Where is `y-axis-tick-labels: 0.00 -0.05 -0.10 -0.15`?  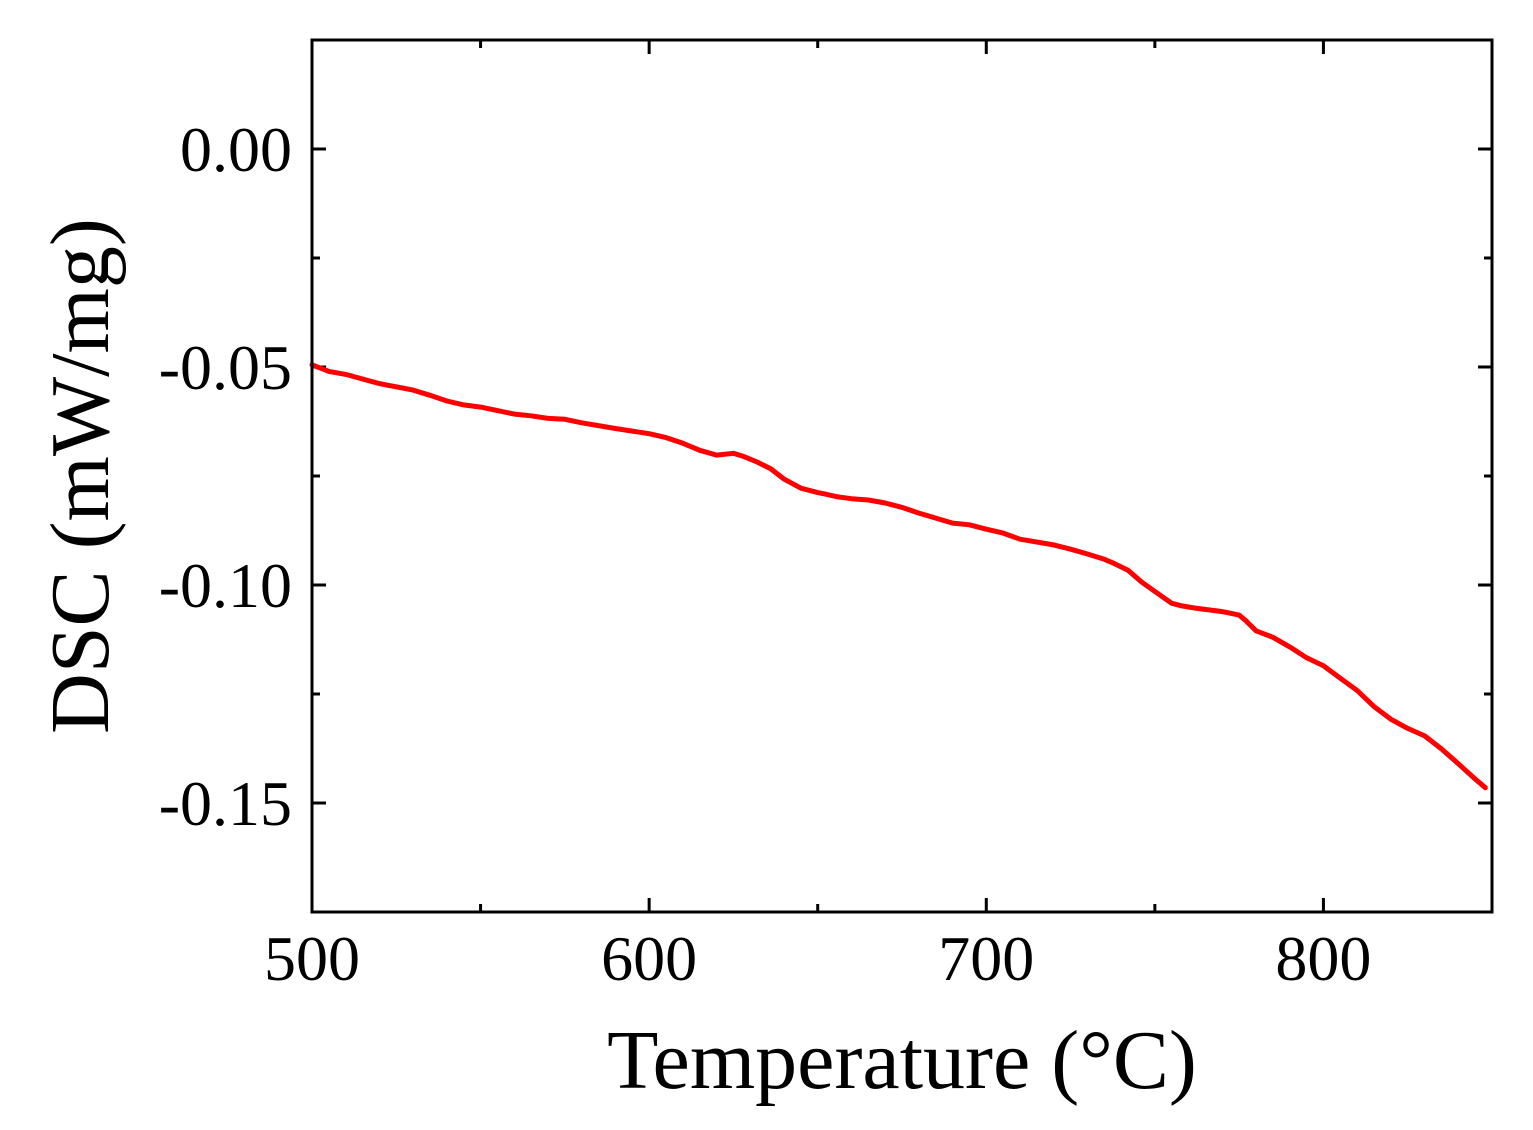 y-axis-tick-labels: 0.00 -0.05 -0.10 -0.15 is located at coordinates (225, 476).